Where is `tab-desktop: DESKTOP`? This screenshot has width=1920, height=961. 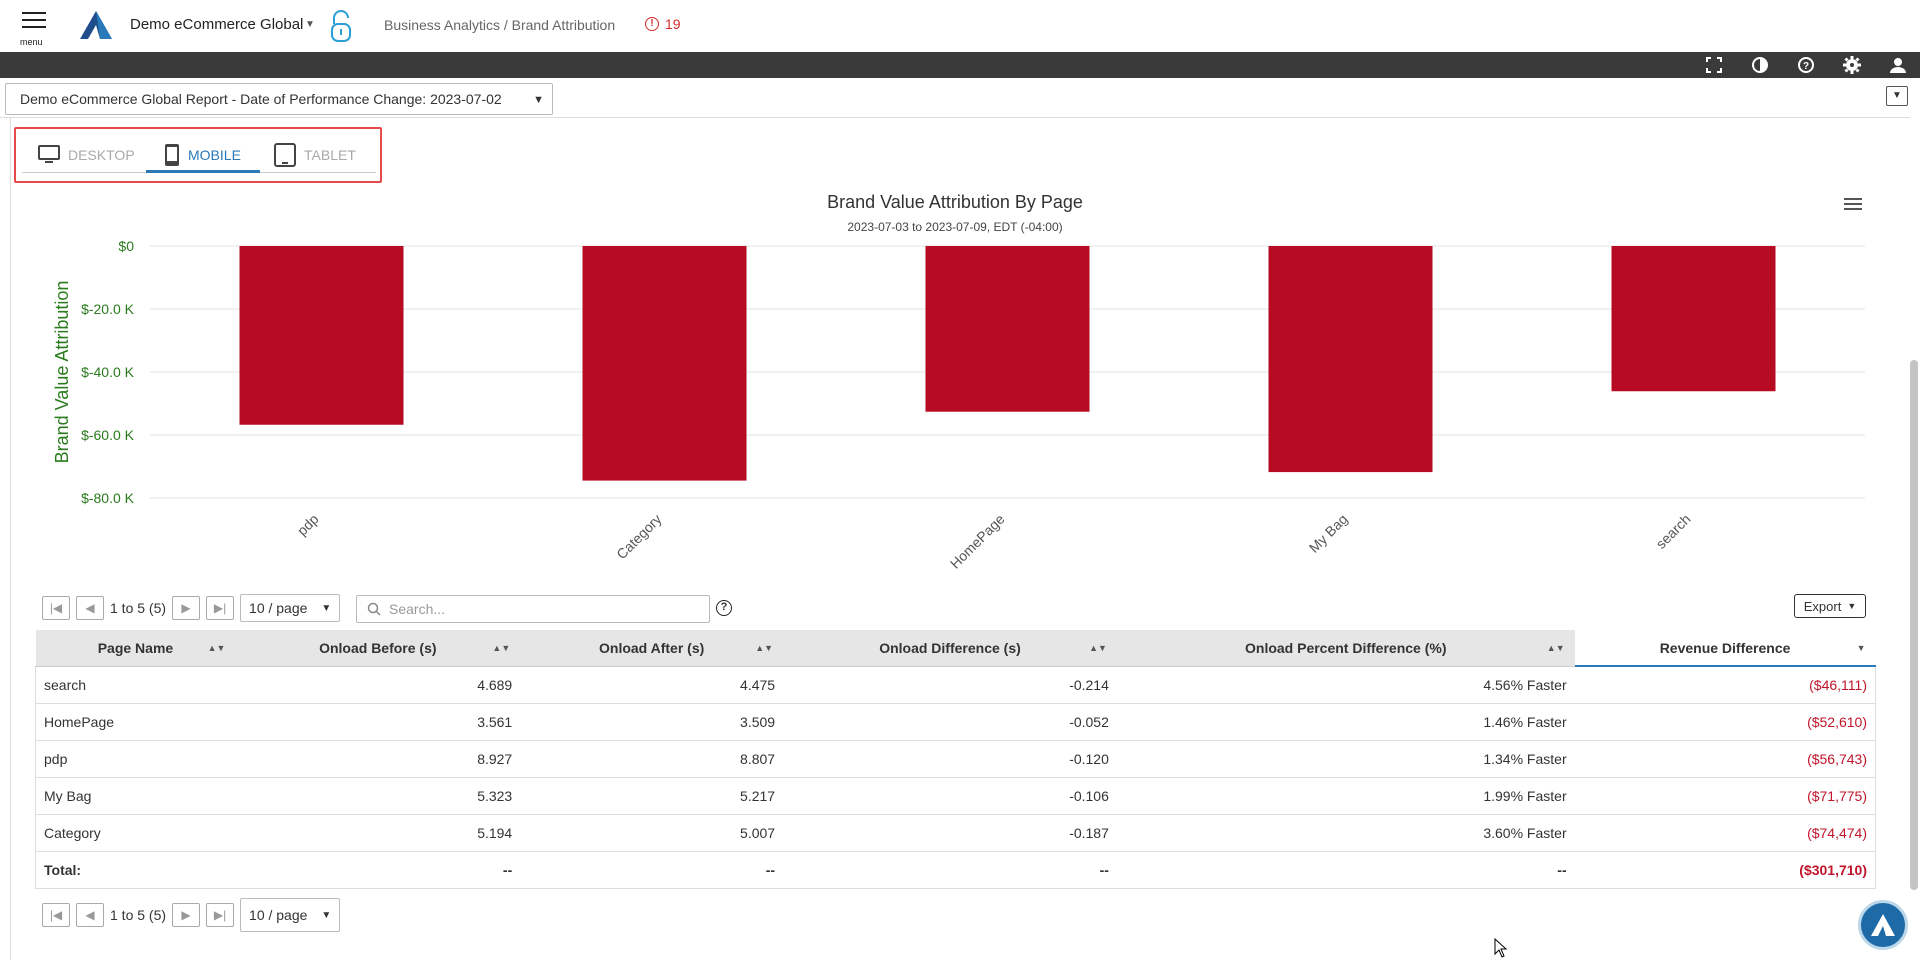
tab-desktop: DESKTOP is located at coordinates (86, 155).